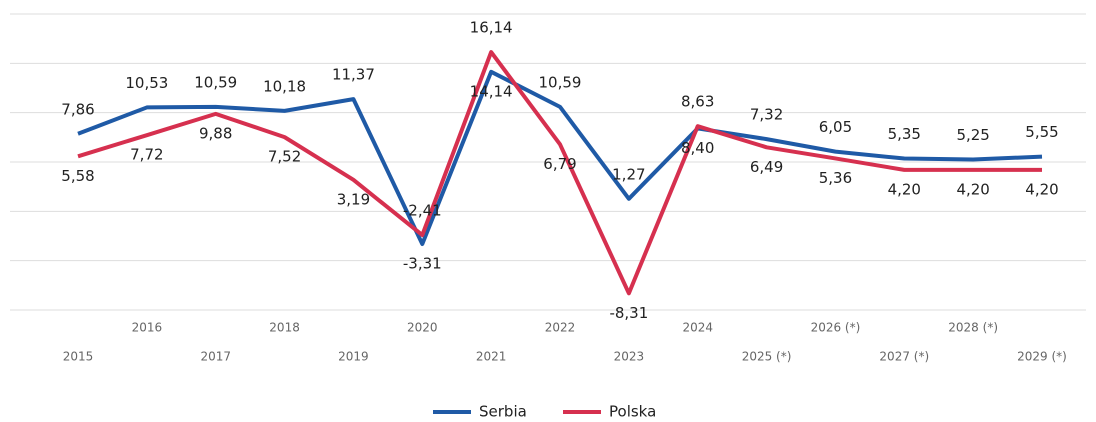  Describe the element at coordinates (629, 357) in the screenshot. I see `x-tick-label: 2023` at that location.